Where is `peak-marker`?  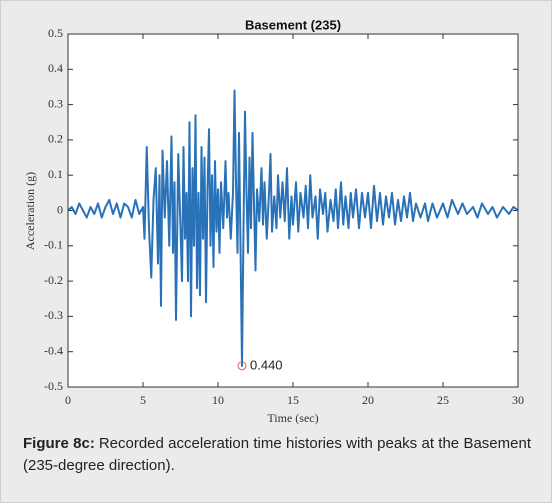
peak-marker is located at coordinates (242, 366).